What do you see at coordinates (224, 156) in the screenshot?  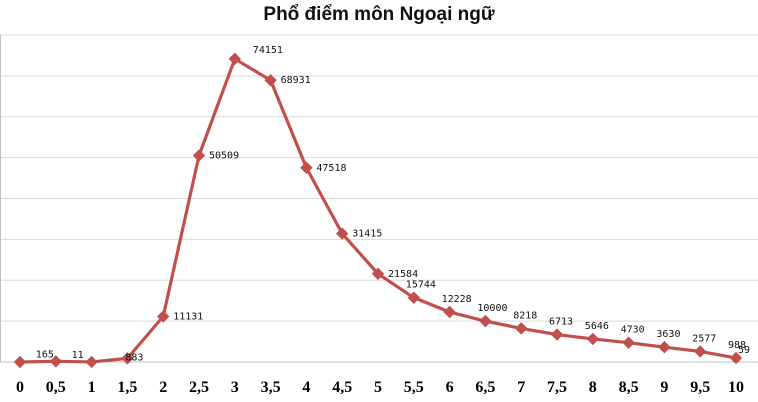 I see `data-label: 50509` at bounding box center [224, 156].